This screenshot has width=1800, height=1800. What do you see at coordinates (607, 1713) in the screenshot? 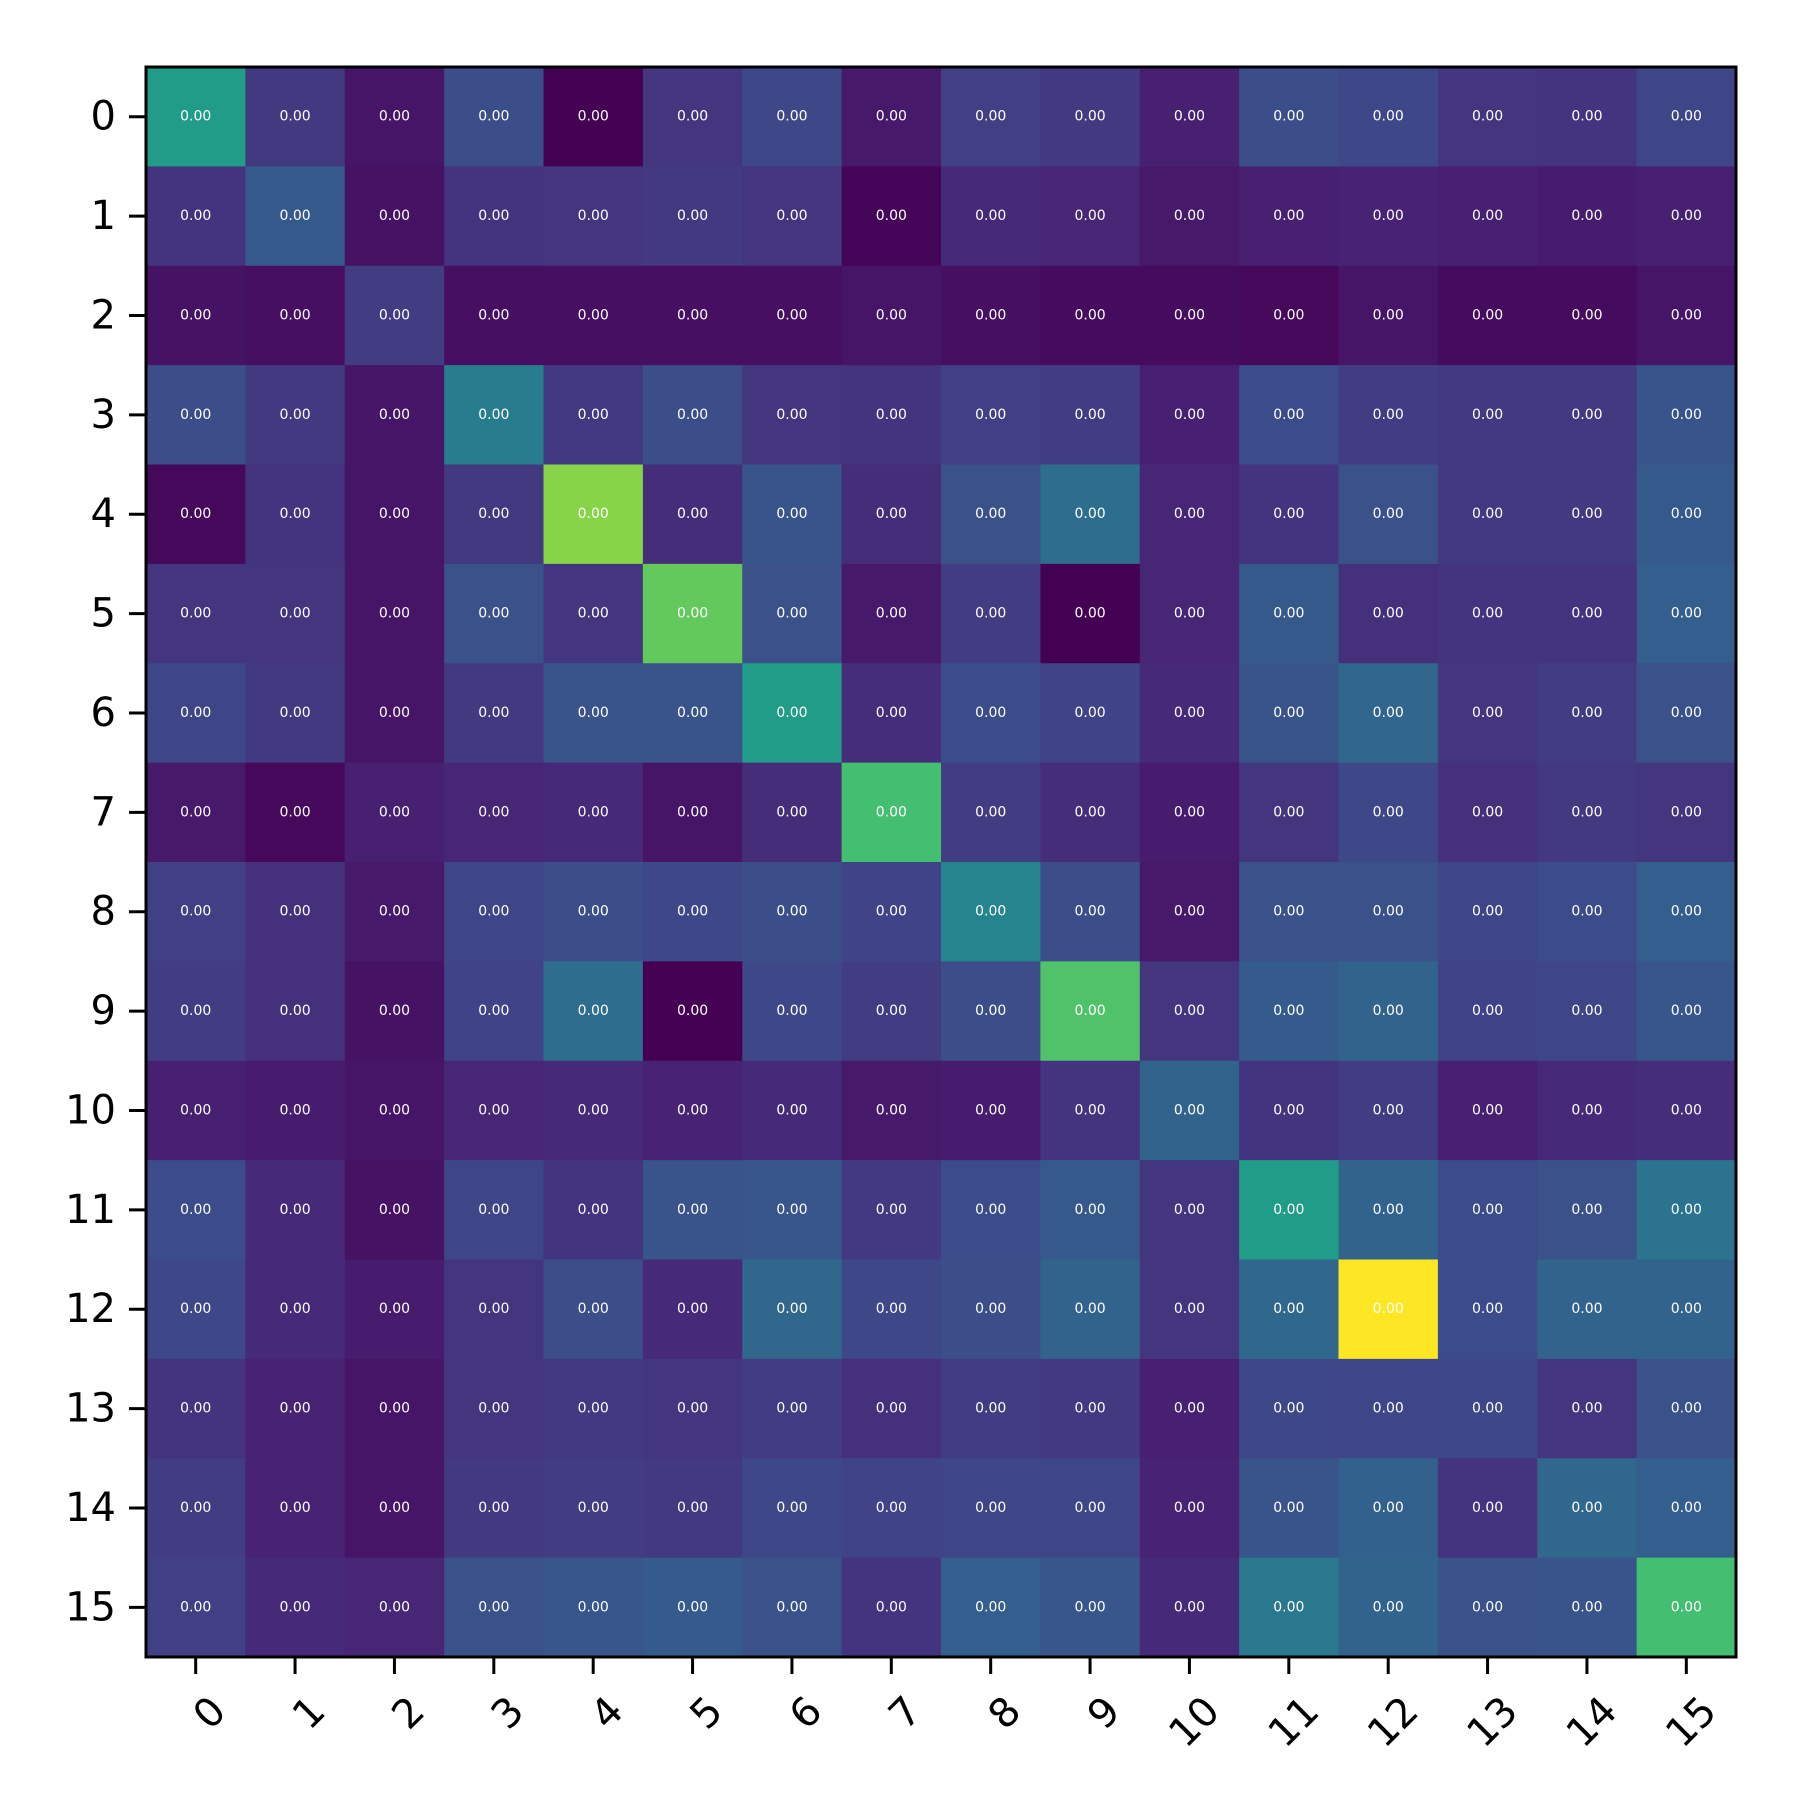
I see `x-tick-label: 4` at bounding box center [607, 1713].